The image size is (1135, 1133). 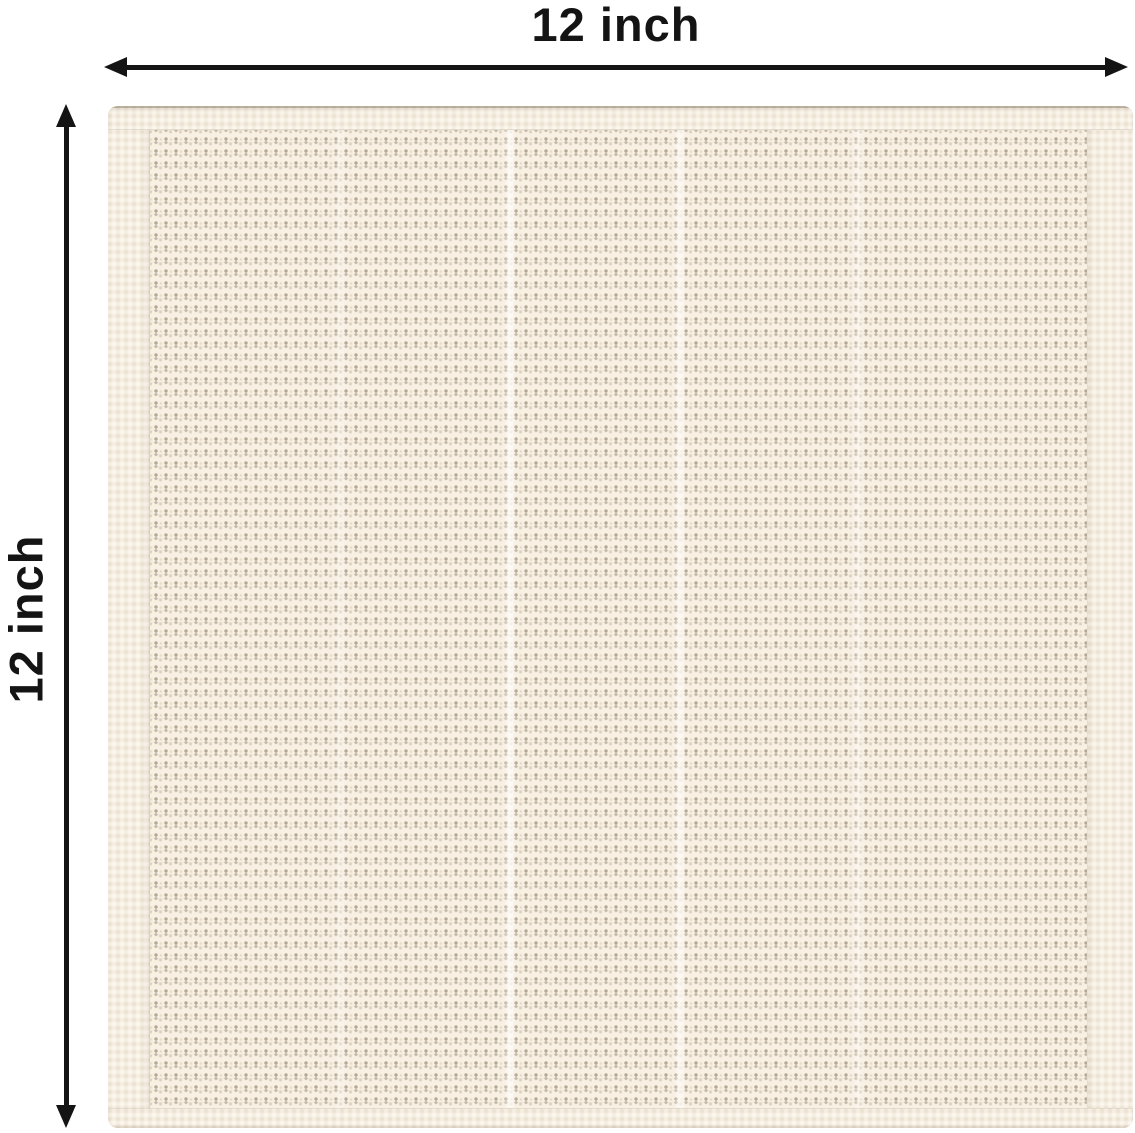 I want to click on arrow-up-icon, so click(x=66, y=115).